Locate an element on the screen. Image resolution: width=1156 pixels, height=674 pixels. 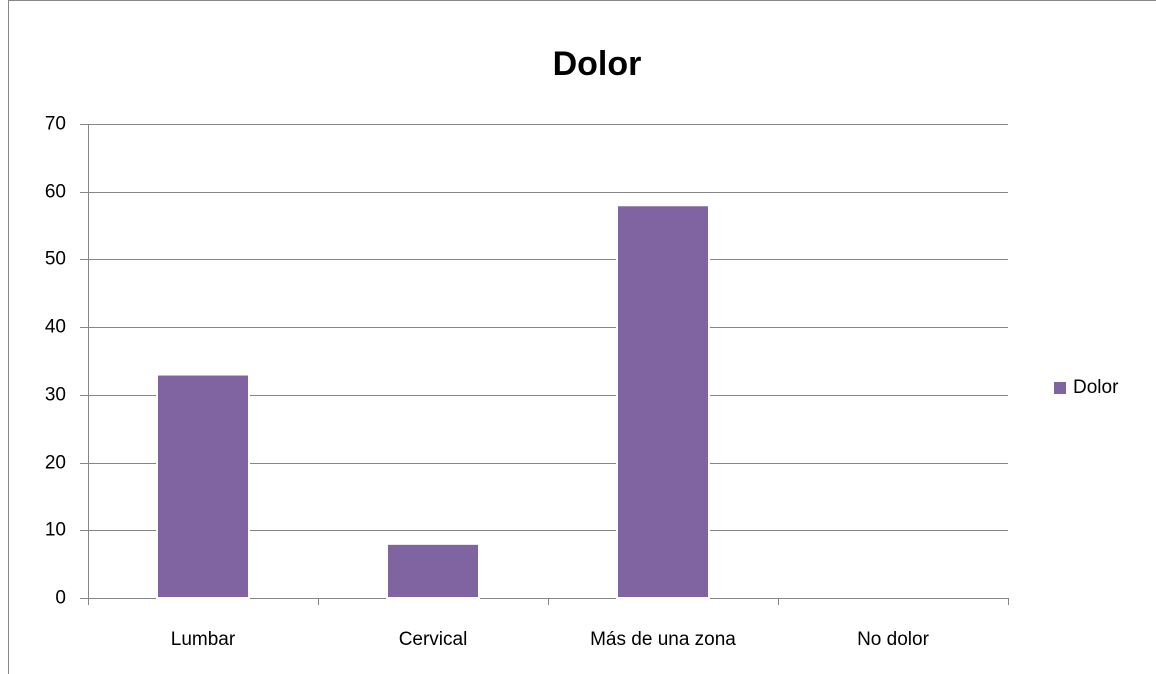
y-tick-label: 70 is located at coordinates (55, 124).